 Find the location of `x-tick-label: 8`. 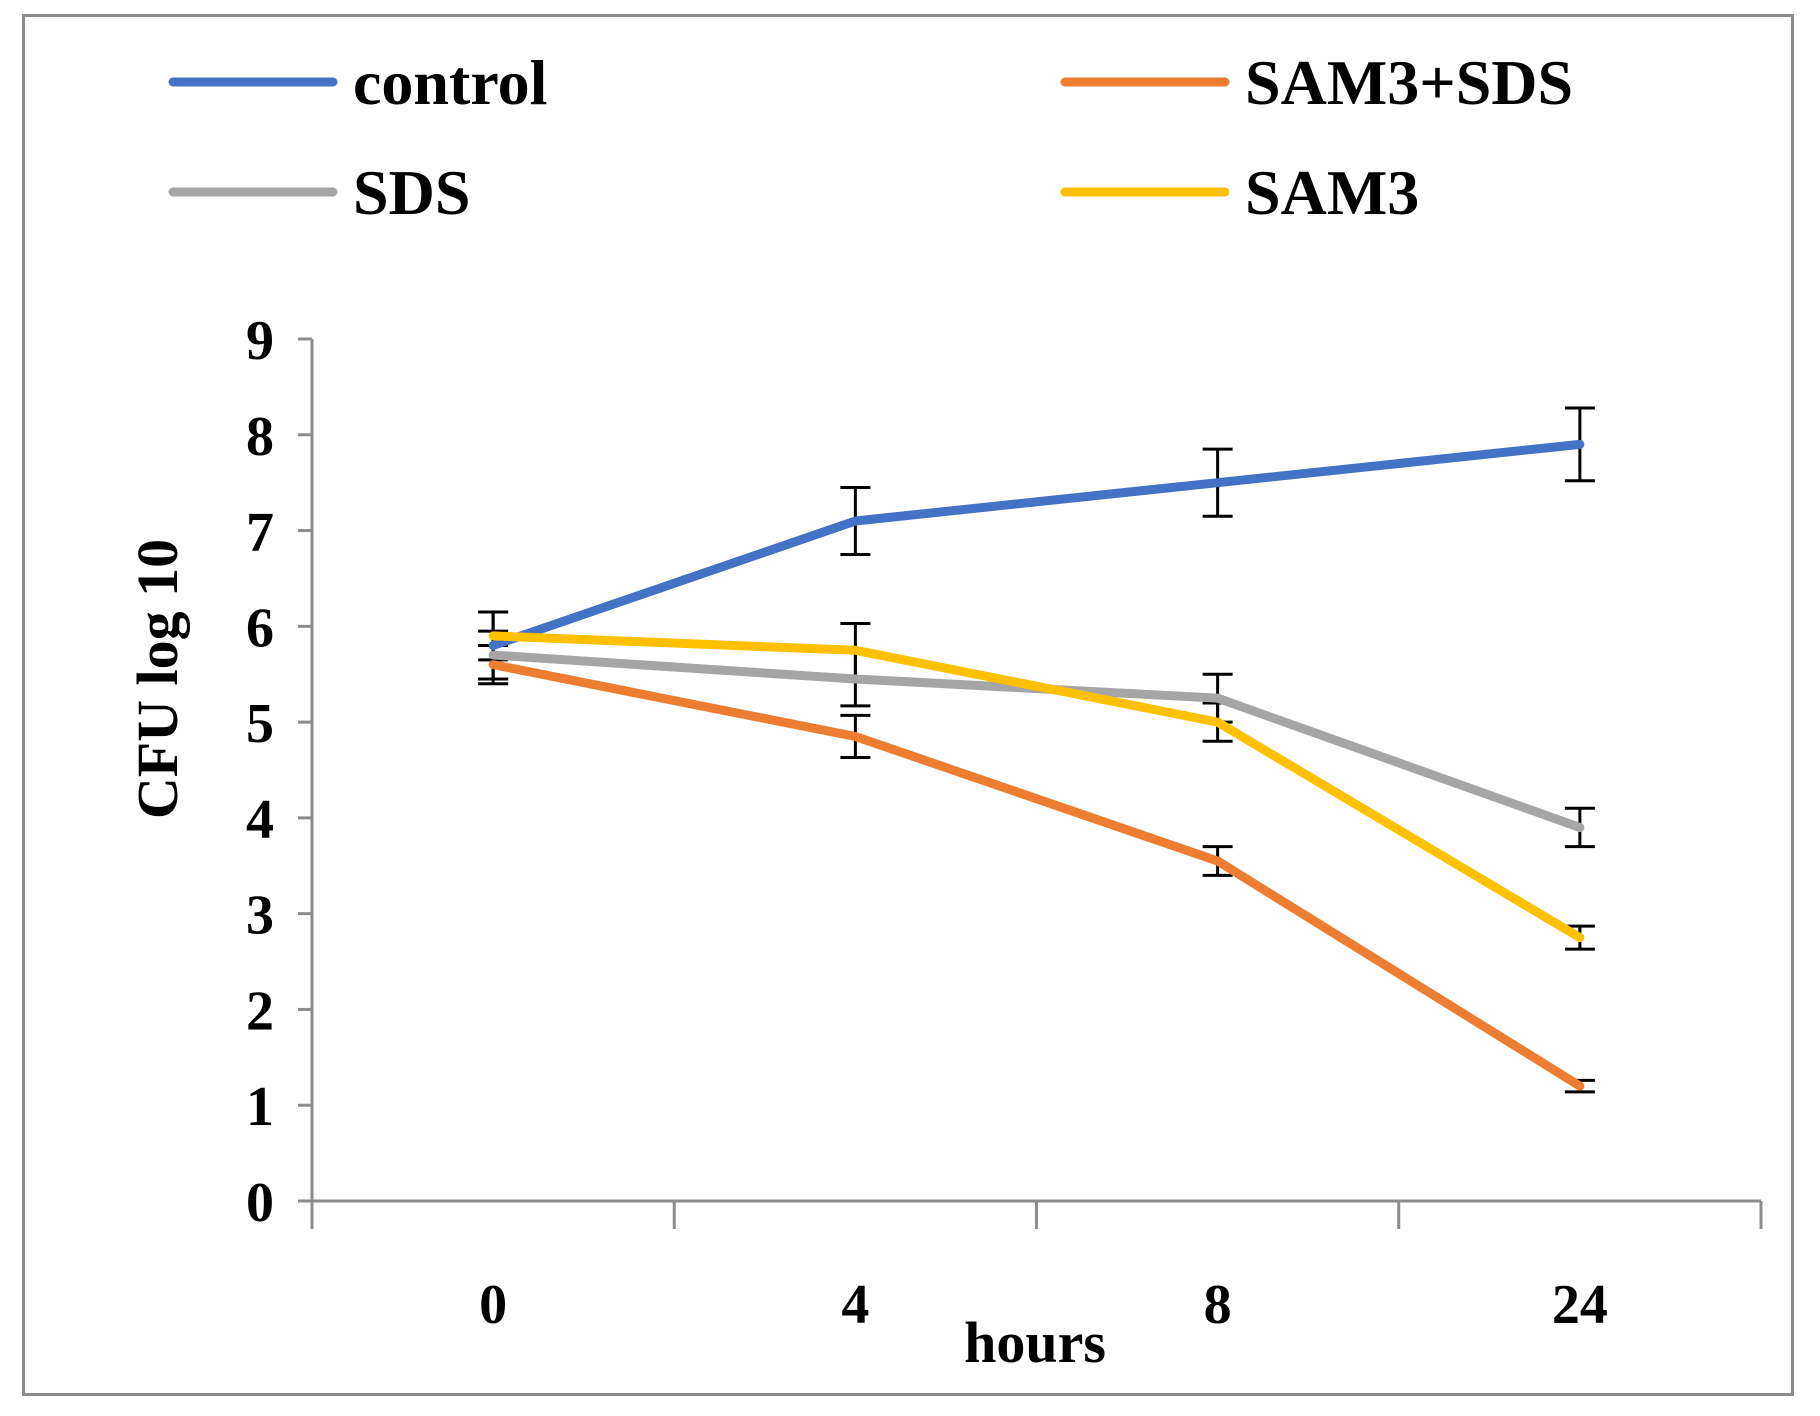

x-tick-label: 8 is located at coordinates (1218, 1305).